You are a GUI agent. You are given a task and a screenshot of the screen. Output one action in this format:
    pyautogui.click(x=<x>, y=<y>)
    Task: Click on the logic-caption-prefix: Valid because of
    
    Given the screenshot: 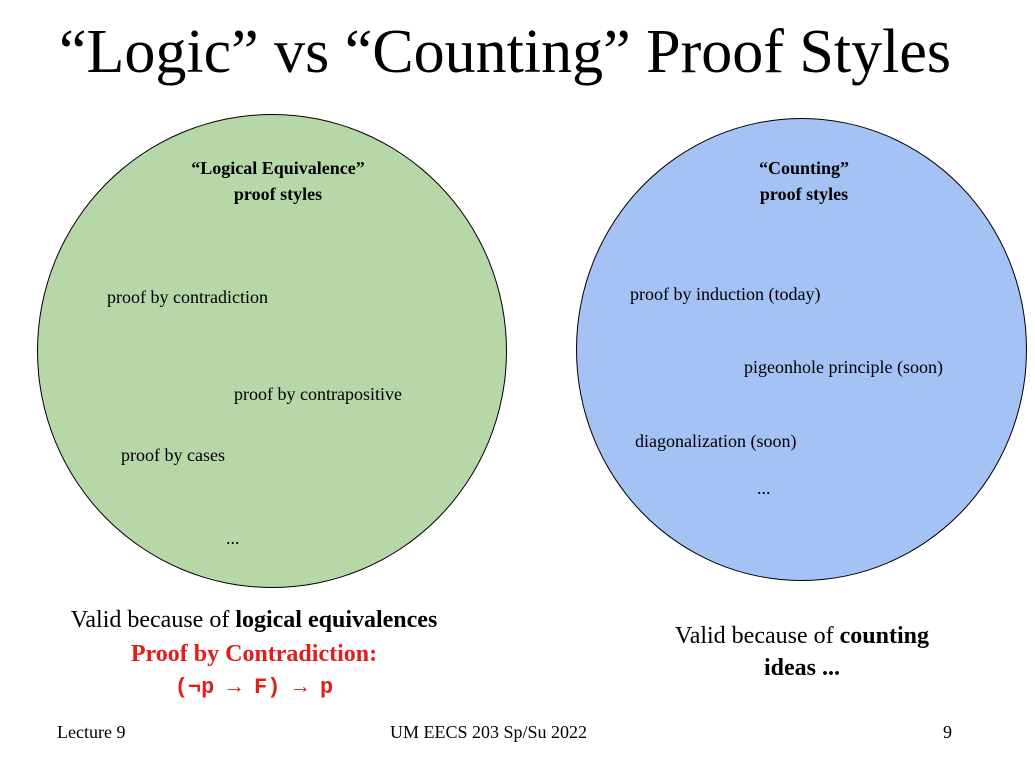 What is the action you would take?
    pyautogui.click(x=153, y=620)
    